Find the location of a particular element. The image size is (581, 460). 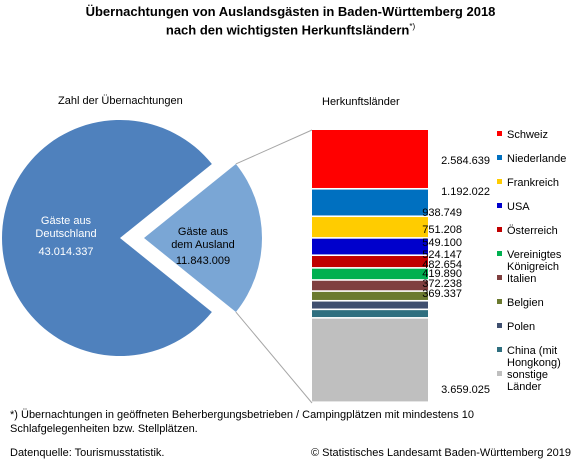

pie-value-deutschland: 43.014.337 is located at coordinates (65, 252).